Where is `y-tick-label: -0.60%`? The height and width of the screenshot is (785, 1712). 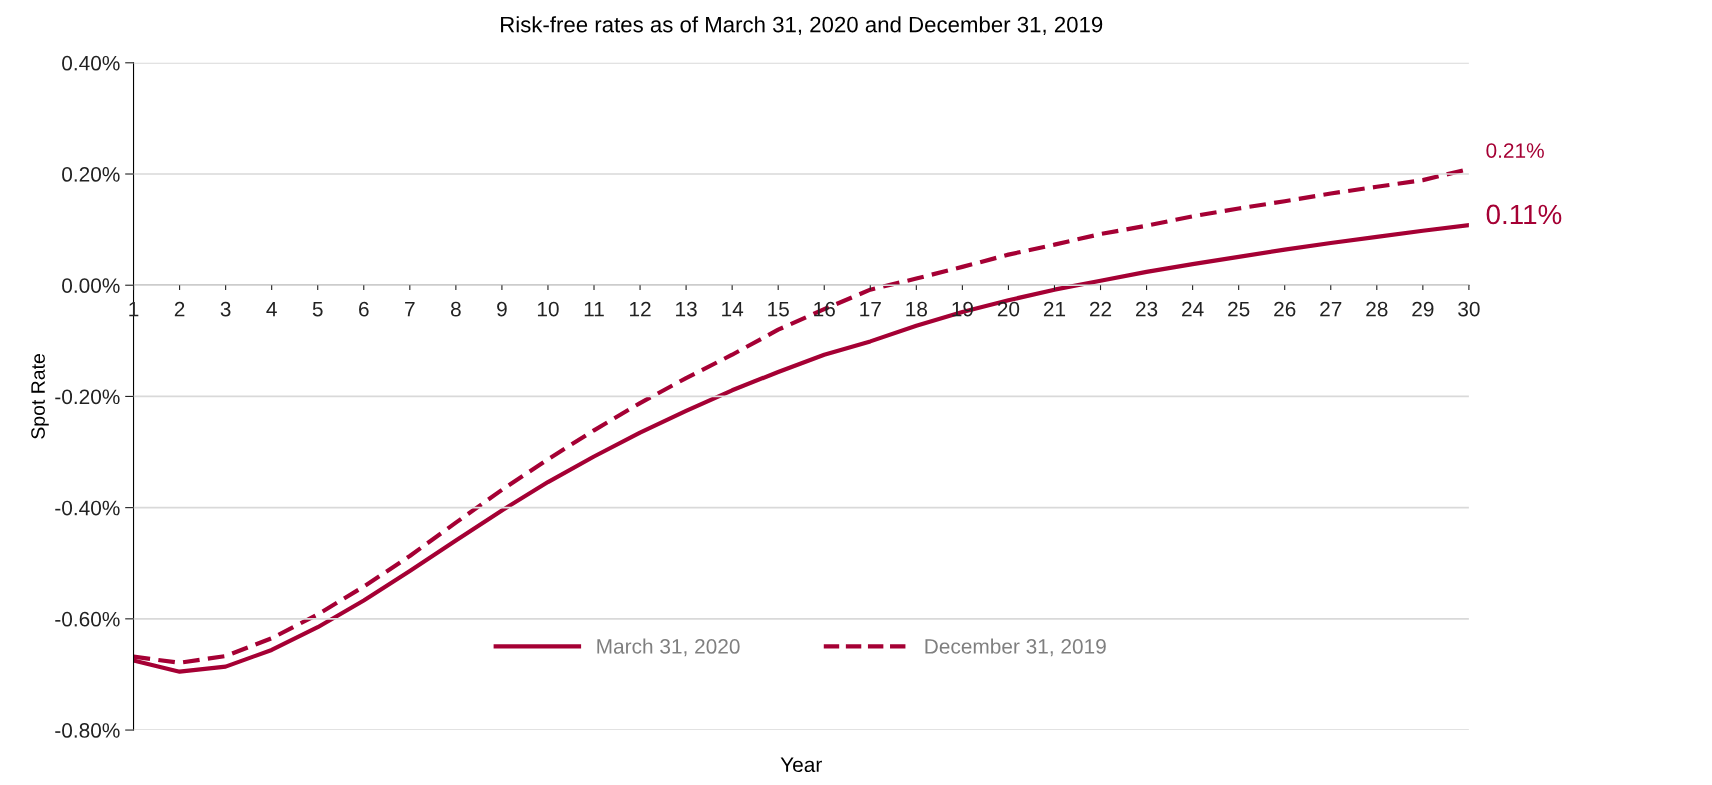
y-tick-label: -0.60% is located at coordinates (87, 619).